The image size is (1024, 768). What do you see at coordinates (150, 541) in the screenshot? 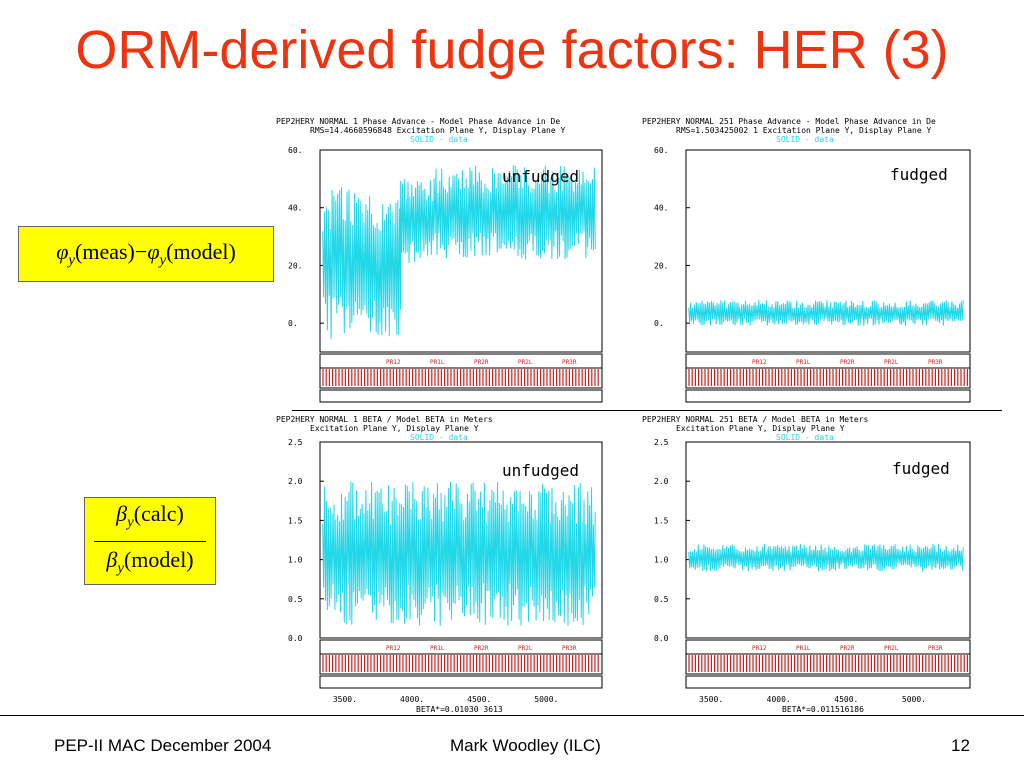
I see `beta-ratio-formula: βy(calc) βy(model)` at bounding box center [150, 541].